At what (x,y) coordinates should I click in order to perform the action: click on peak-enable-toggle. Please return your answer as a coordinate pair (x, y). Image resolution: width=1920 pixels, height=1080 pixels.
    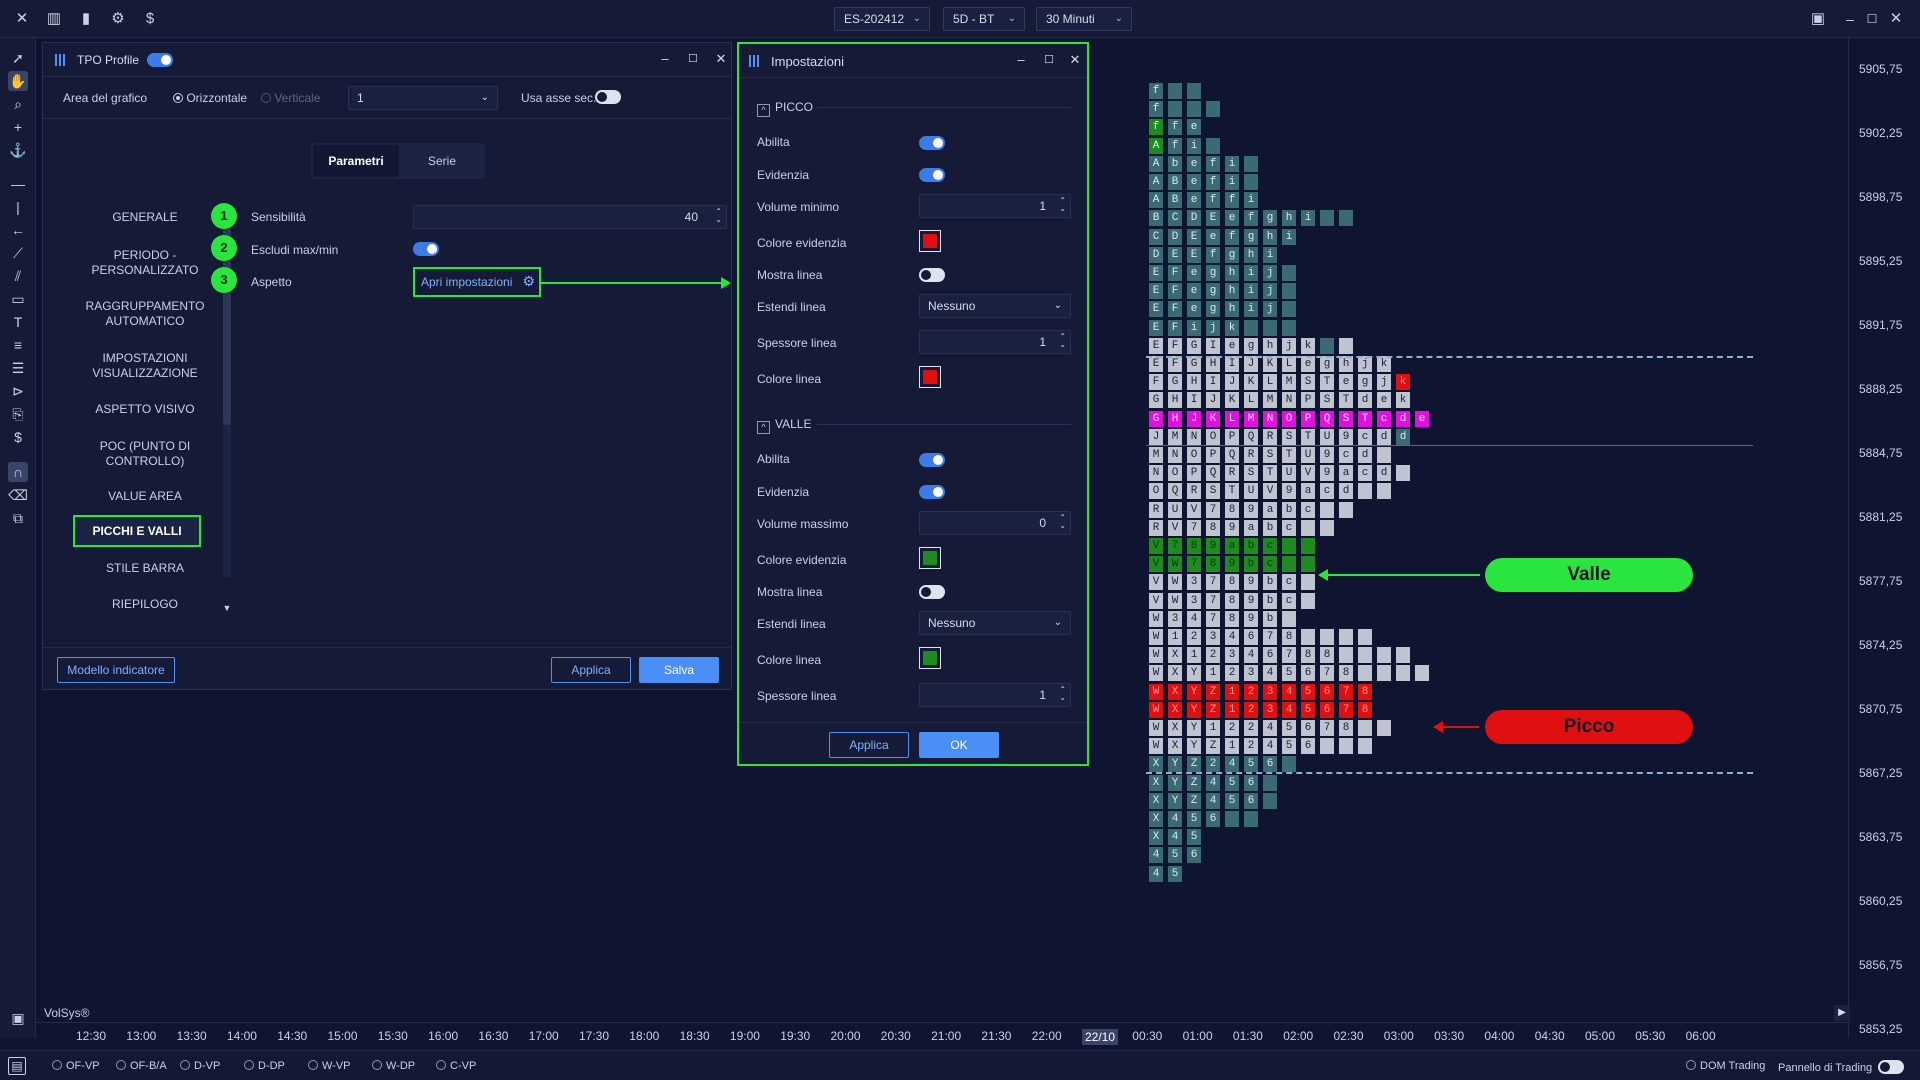
    Looking at the image, I should click on (932, 143).